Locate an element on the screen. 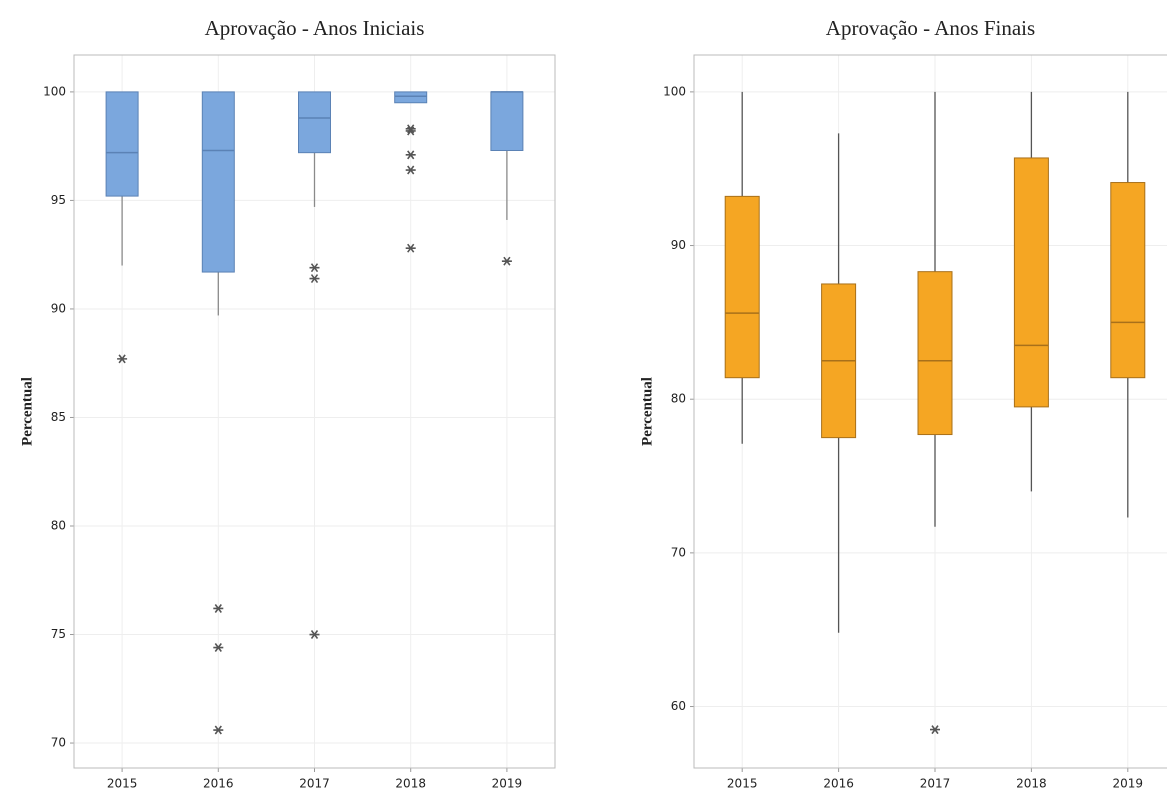  chart-title: Aprovação - Anos Iniciais is located at coordinates (315, 28).